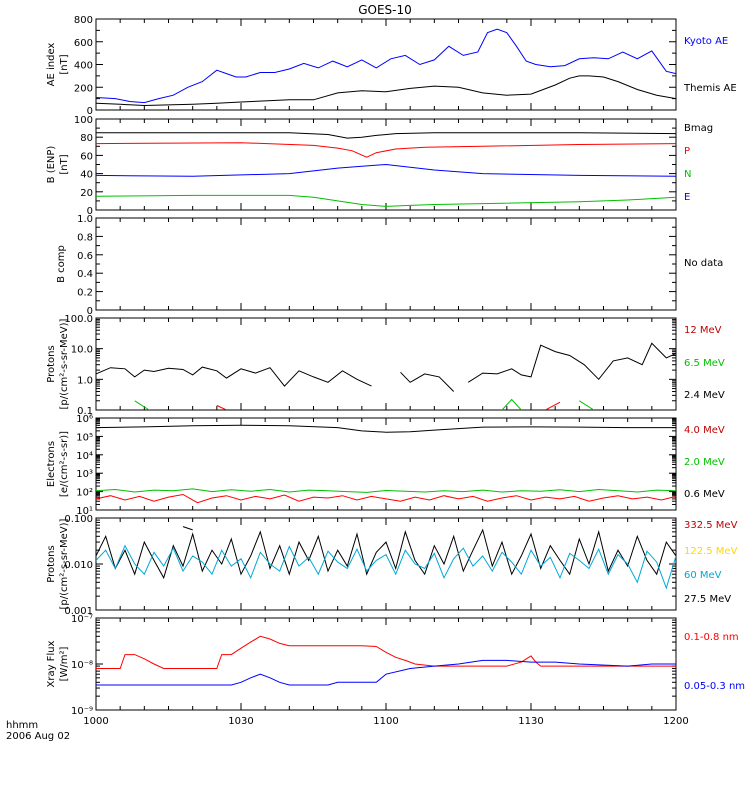  What do you see at coordinates (385, 721) in the screenshot?
I see `x-tick-label: 1100` at bounding box center [385, 721].